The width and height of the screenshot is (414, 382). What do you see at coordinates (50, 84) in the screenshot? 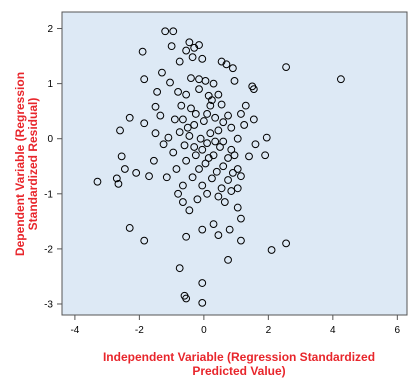
I see `y-tick-label: 1` at bounding box center [50, 84].